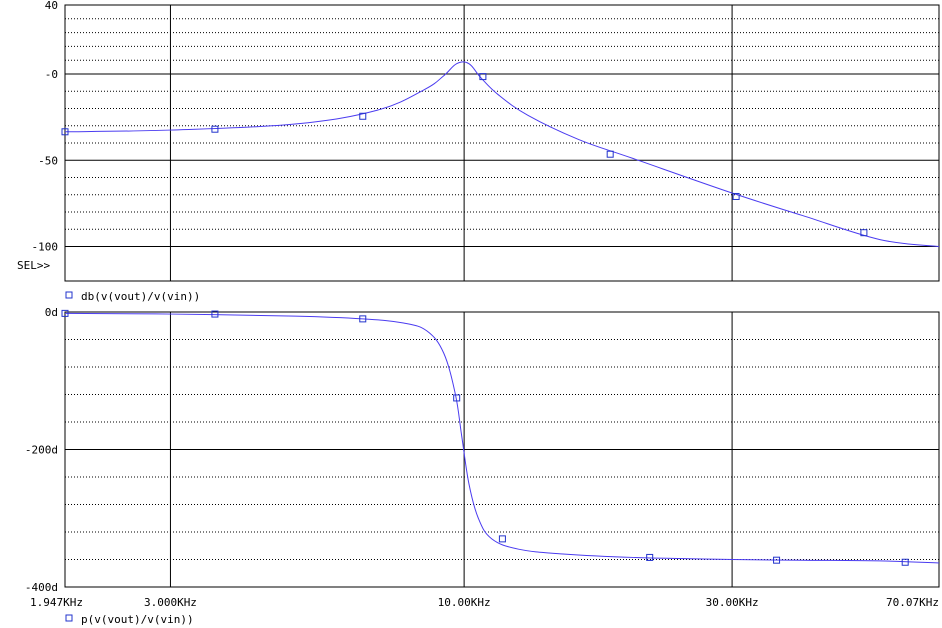 Image resolution: width=942 pixels, height=628 pixels. What do you see at coordinates (48, 160) in the screenshot?
I see `magnitude-y-tick-label: -50` at bounding box center [48, 160].